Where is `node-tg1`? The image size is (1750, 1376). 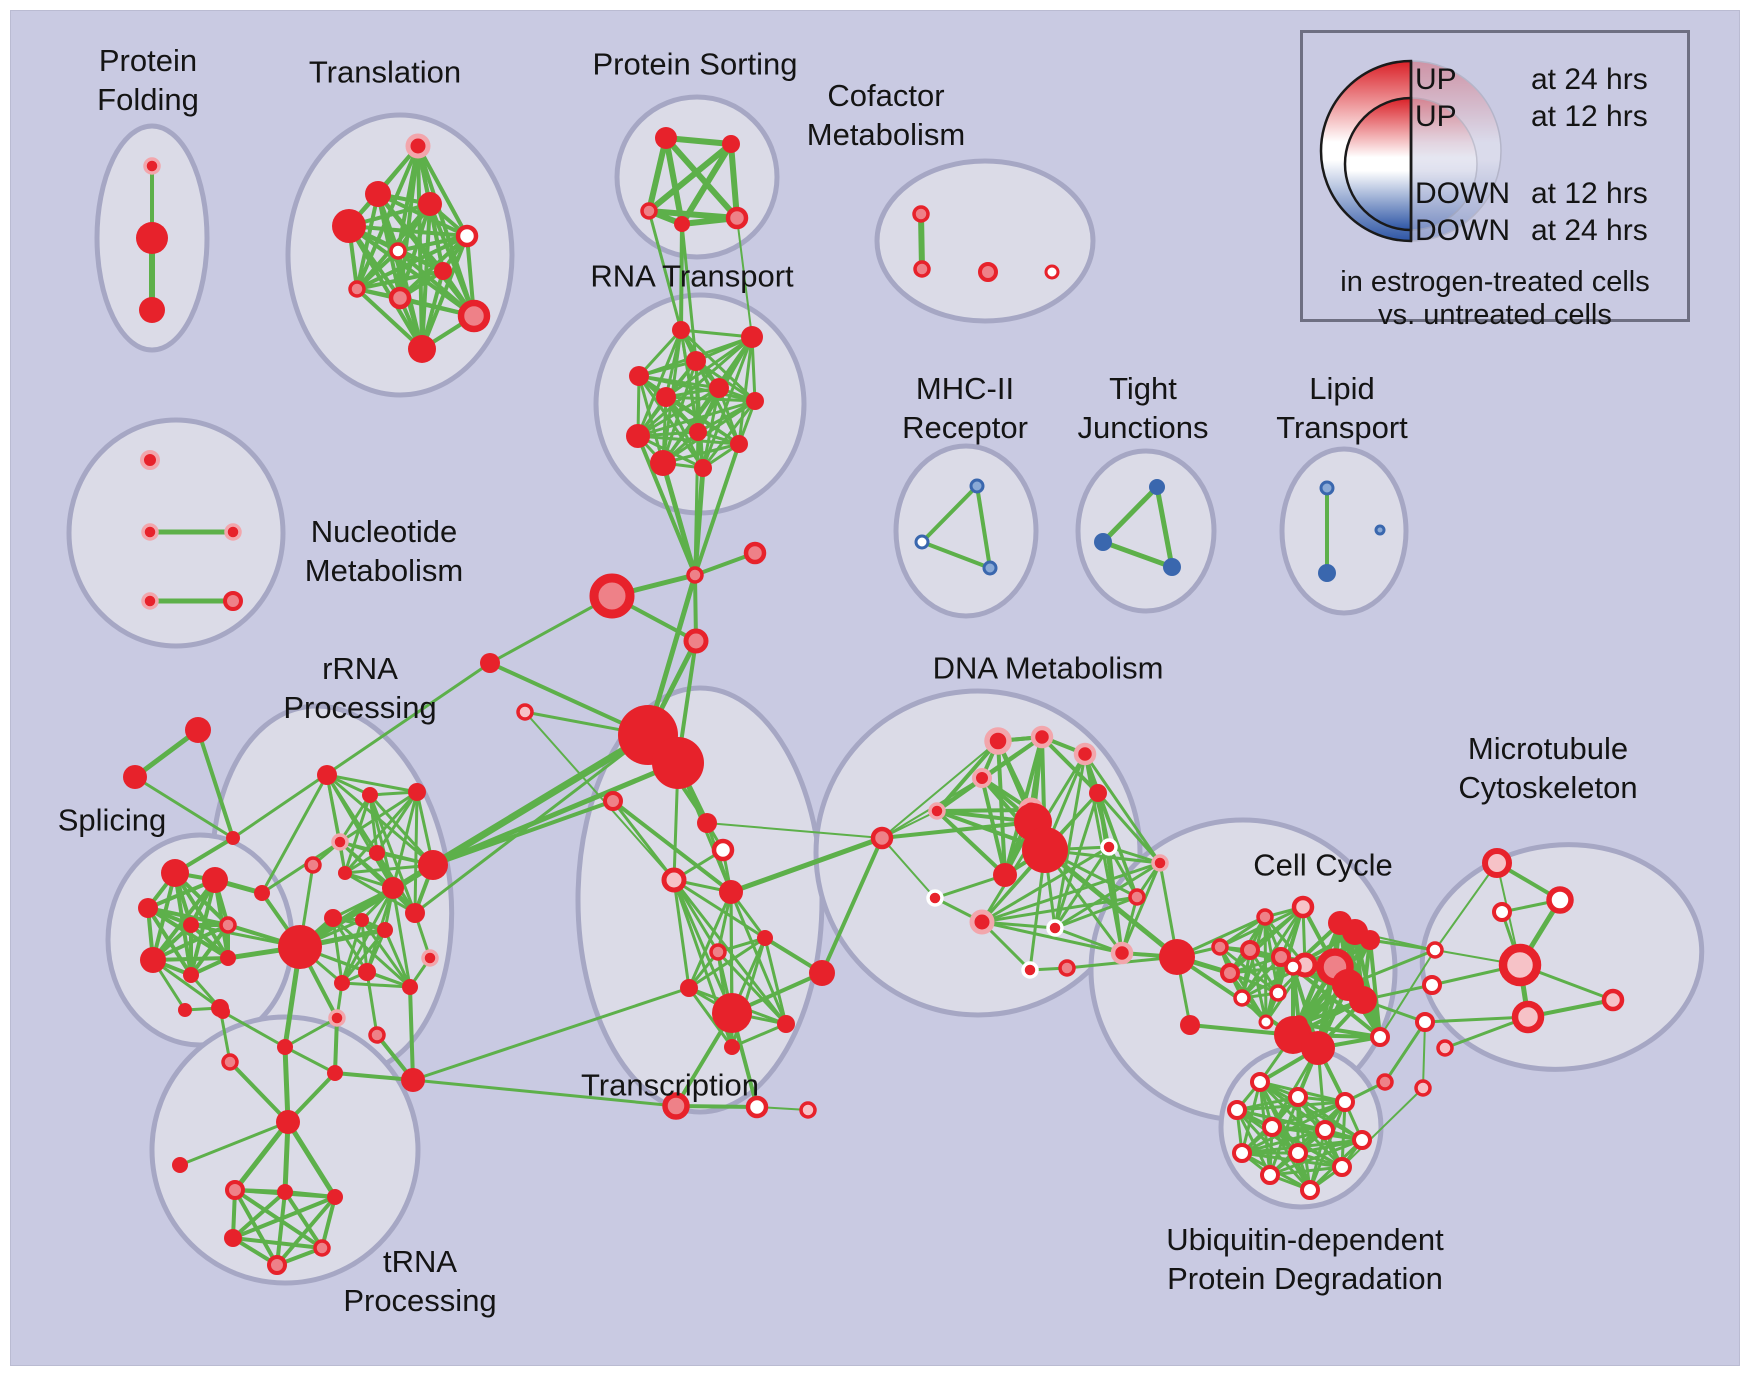 node-tg1 is located at coordinates (198, 730).